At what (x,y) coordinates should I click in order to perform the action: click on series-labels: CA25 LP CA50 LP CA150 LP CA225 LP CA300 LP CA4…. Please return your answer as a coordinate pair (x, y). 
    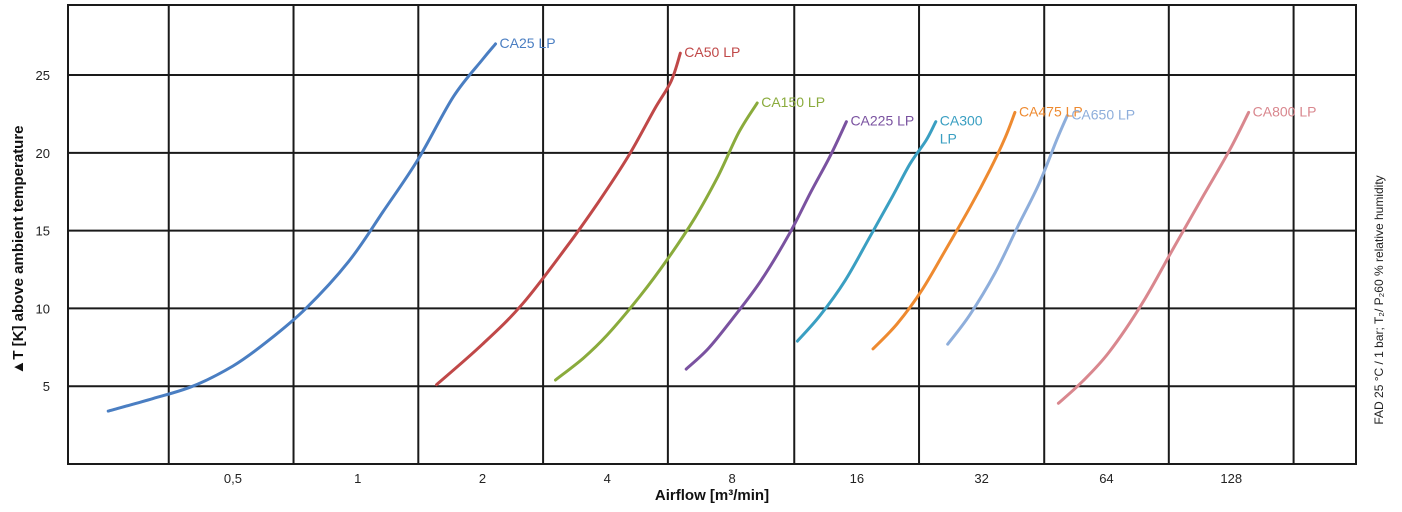
    Looking at the image, I should click on (908, 91).